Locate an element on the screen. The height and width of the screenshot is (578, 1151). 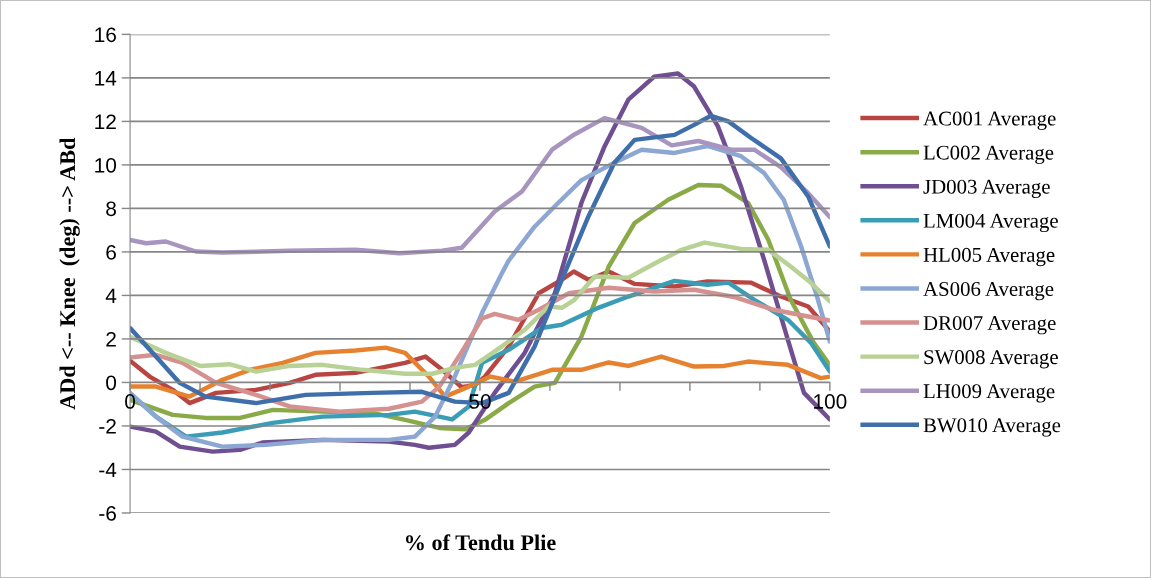
y-tick-label: 4 is located at coordinates (111, 295).